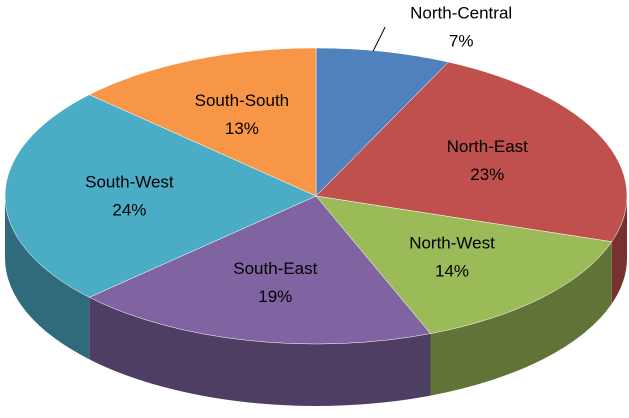  What do you see at coordinates (379, 39) in the screenshot?
I see `leader-line` at bounding box center [379, 39].